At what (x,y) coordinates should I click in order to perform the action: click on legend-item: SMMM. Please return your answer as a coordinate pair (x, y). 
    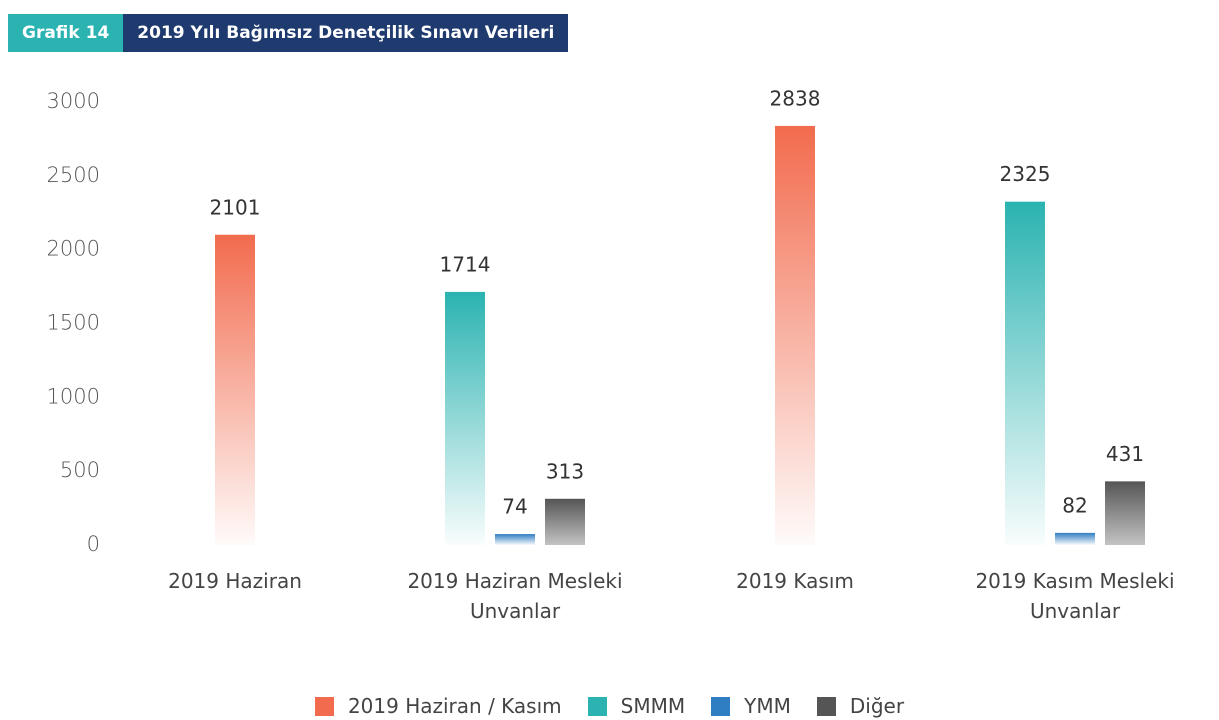
    Looking at the image, I should click on (636, 706).